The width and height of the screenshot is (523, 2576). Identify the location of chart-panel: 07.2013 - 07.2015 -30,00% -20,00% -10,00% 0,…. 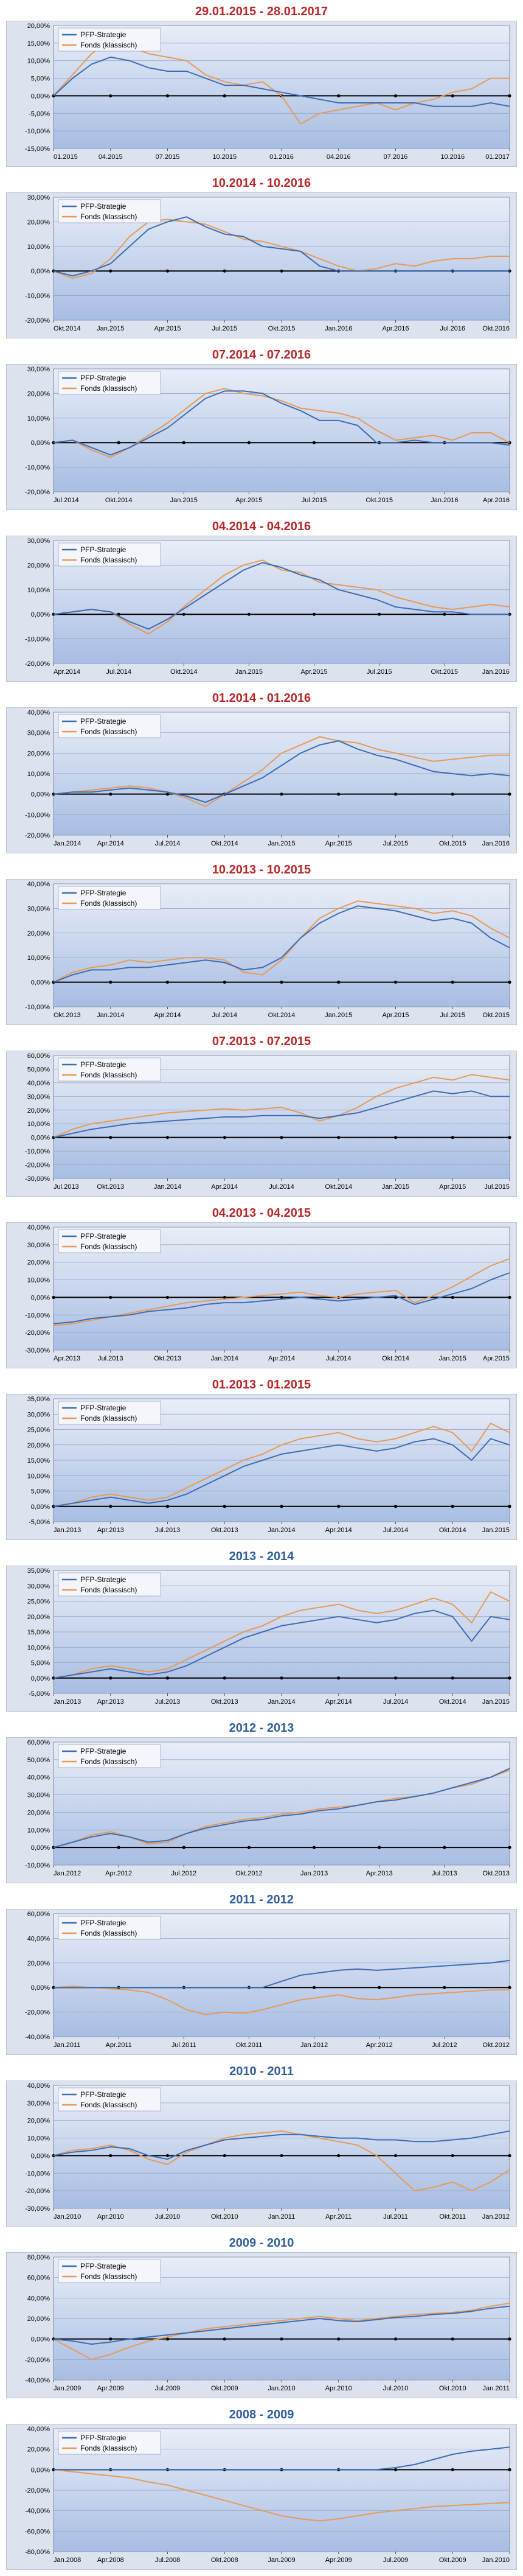
(261, 1116).